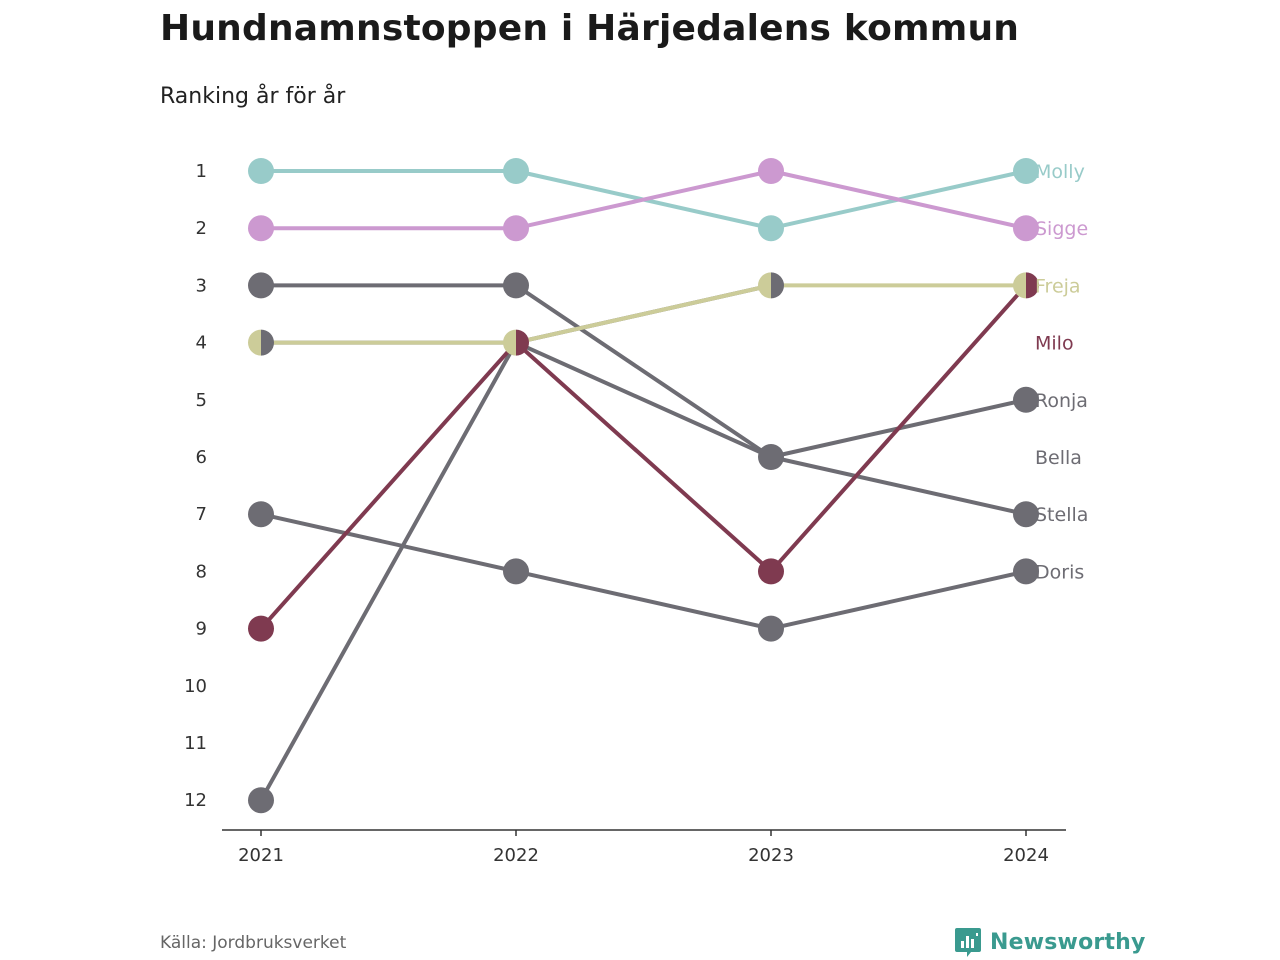  What do you see at coordinates (1061, 401) in the screenshot?
I see `end-label-ronja: Ronja` at bounding box center [1061, 401].